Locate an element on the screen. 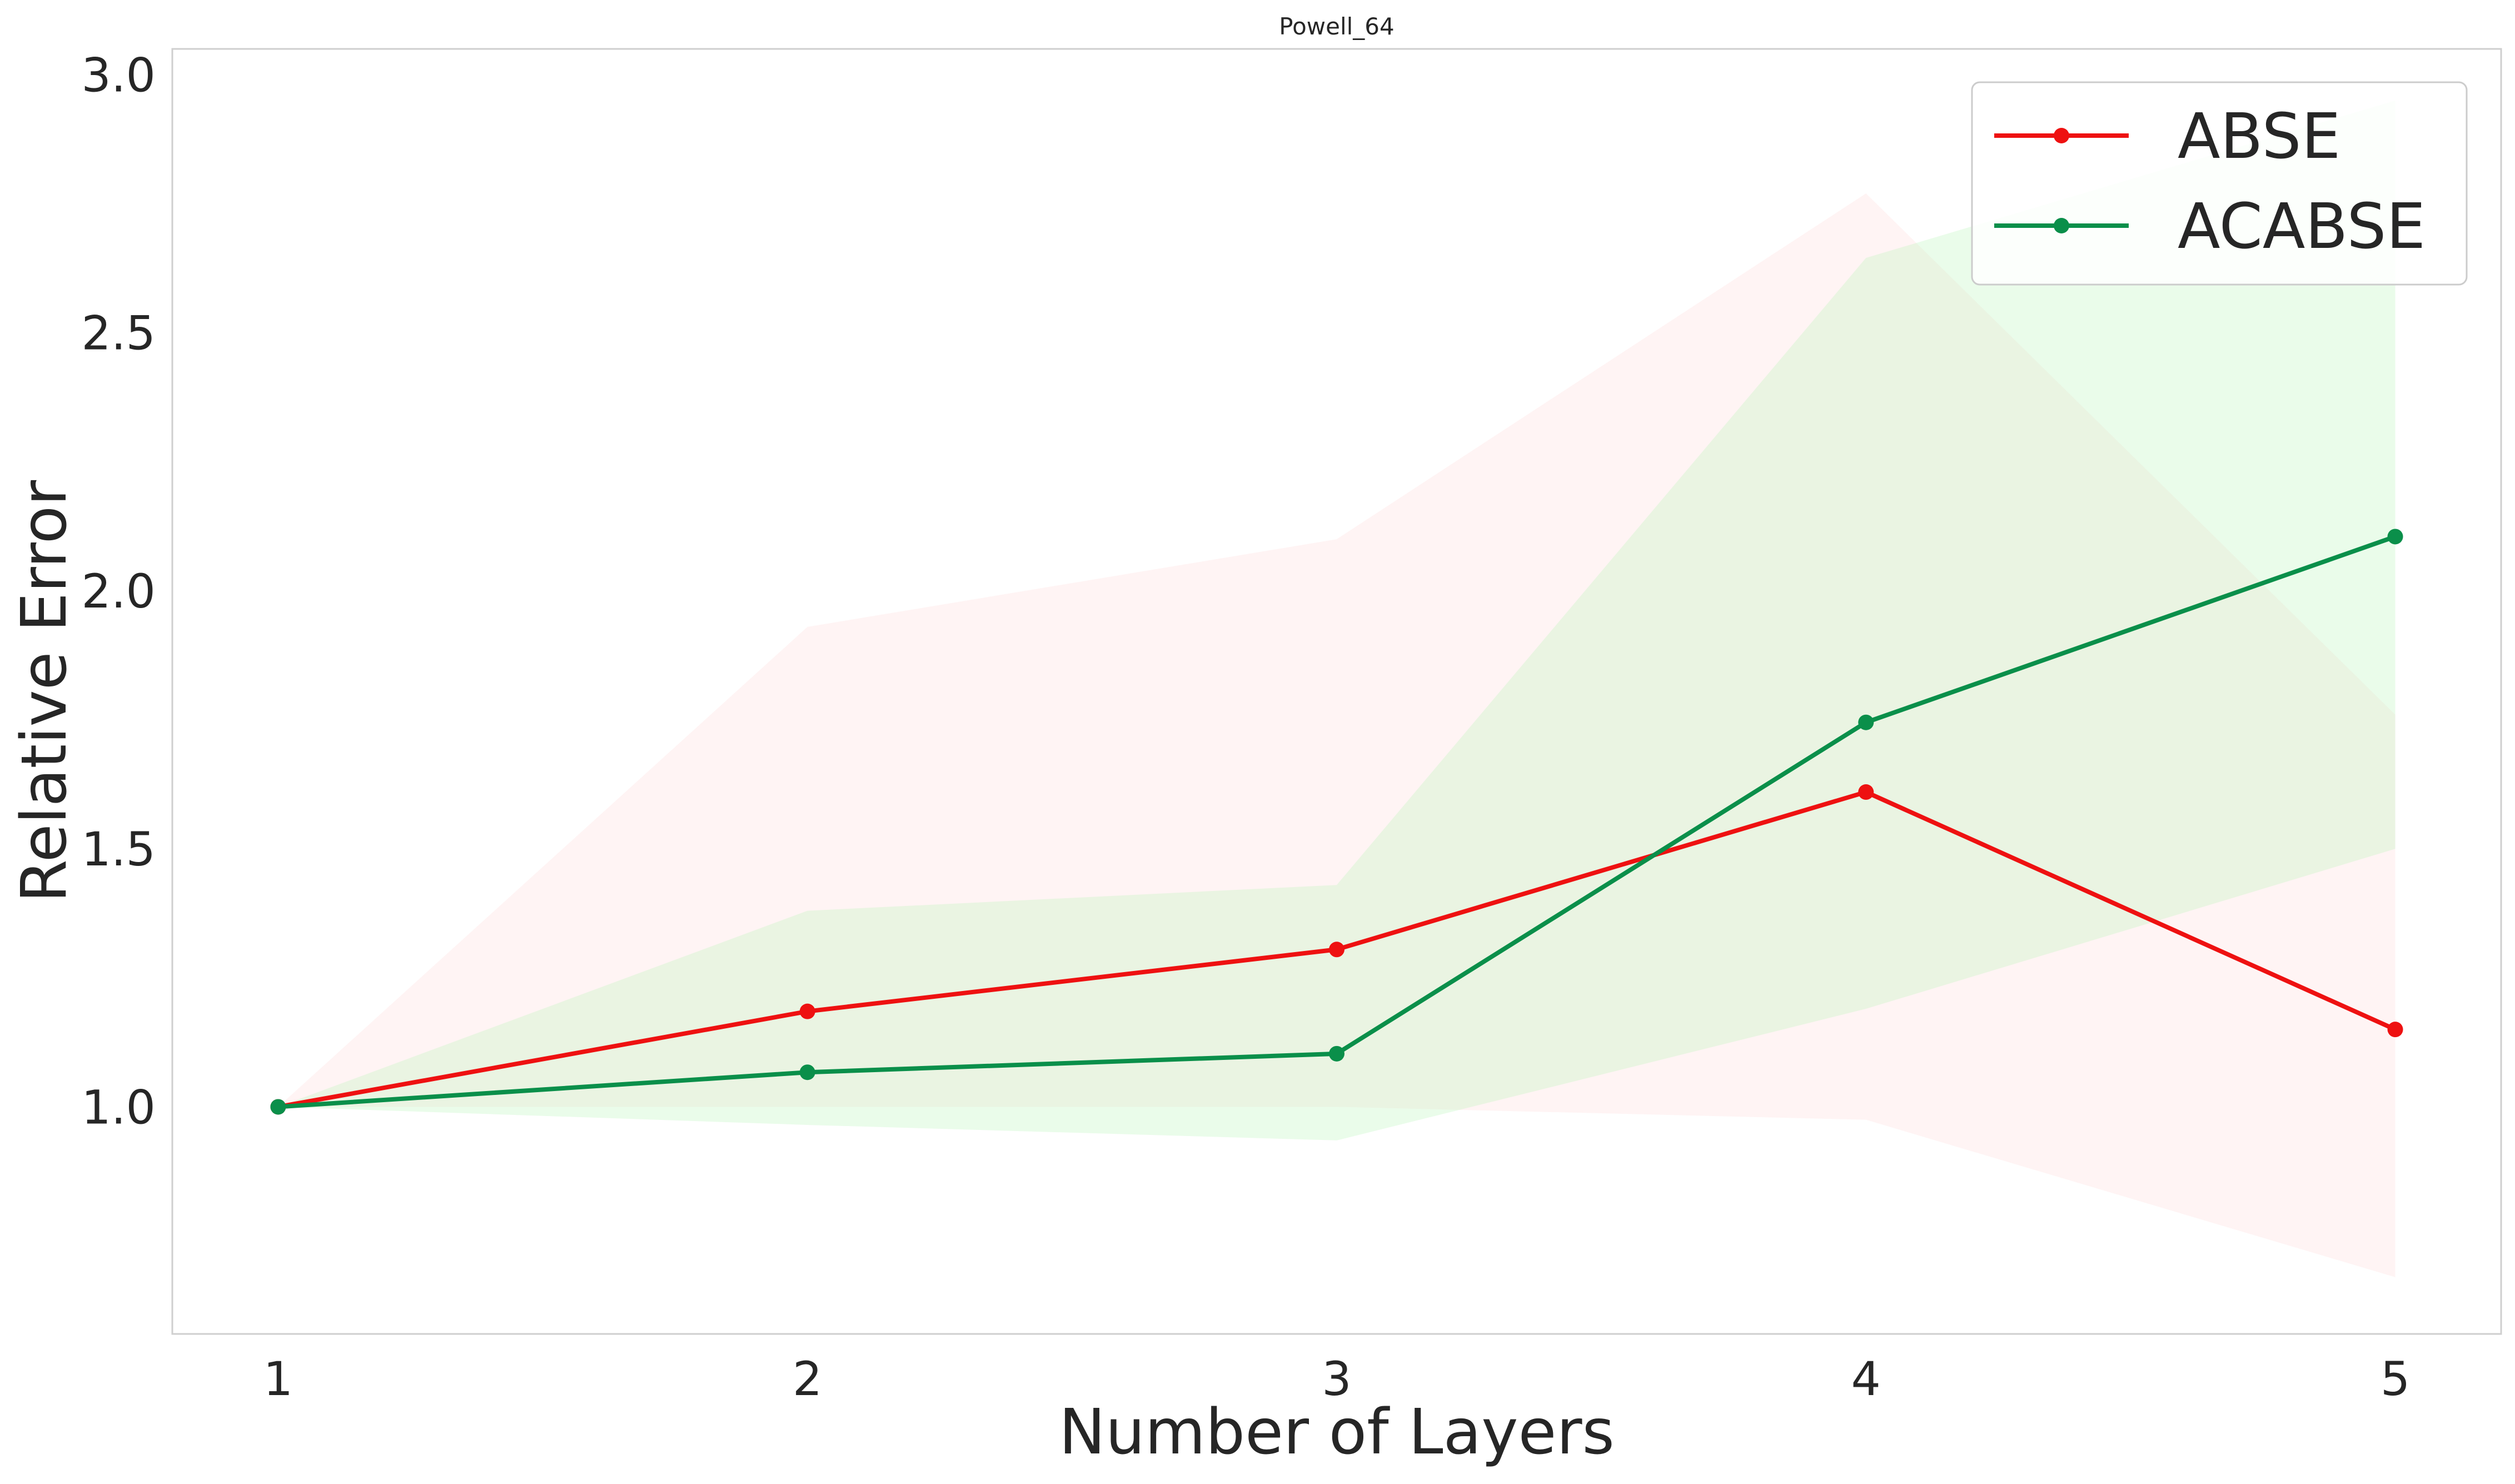 The image size is (2515, 1484). legend-box is located at coordinates (2219, 183).